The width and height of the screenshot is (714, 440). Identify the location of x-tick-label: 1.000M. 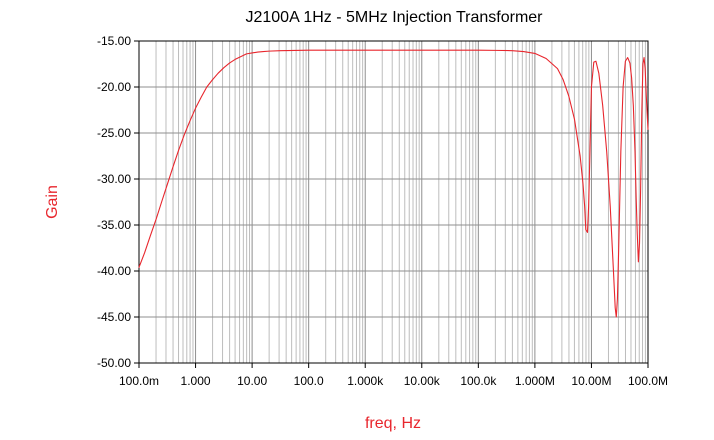
(535, 381).